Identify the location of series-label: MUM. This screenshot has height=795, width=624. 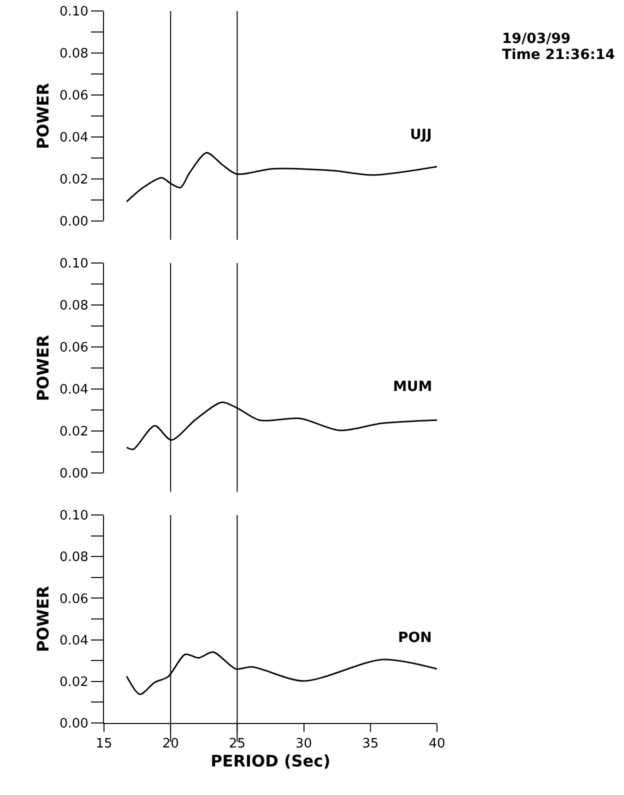
(412, 387).